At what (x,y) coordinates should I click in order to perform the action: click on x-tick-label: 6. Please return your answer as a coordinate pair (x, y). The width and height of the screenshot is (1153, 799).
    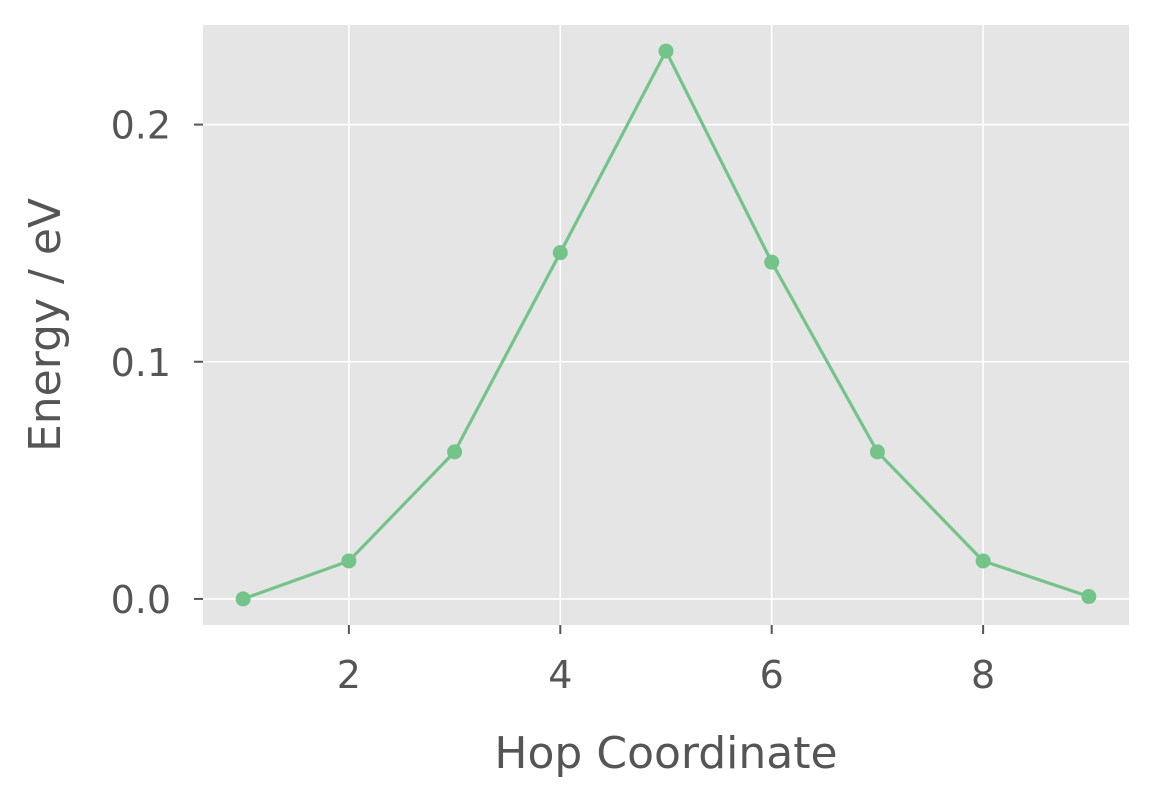
    Looking at the image, I should click on (772, 675).